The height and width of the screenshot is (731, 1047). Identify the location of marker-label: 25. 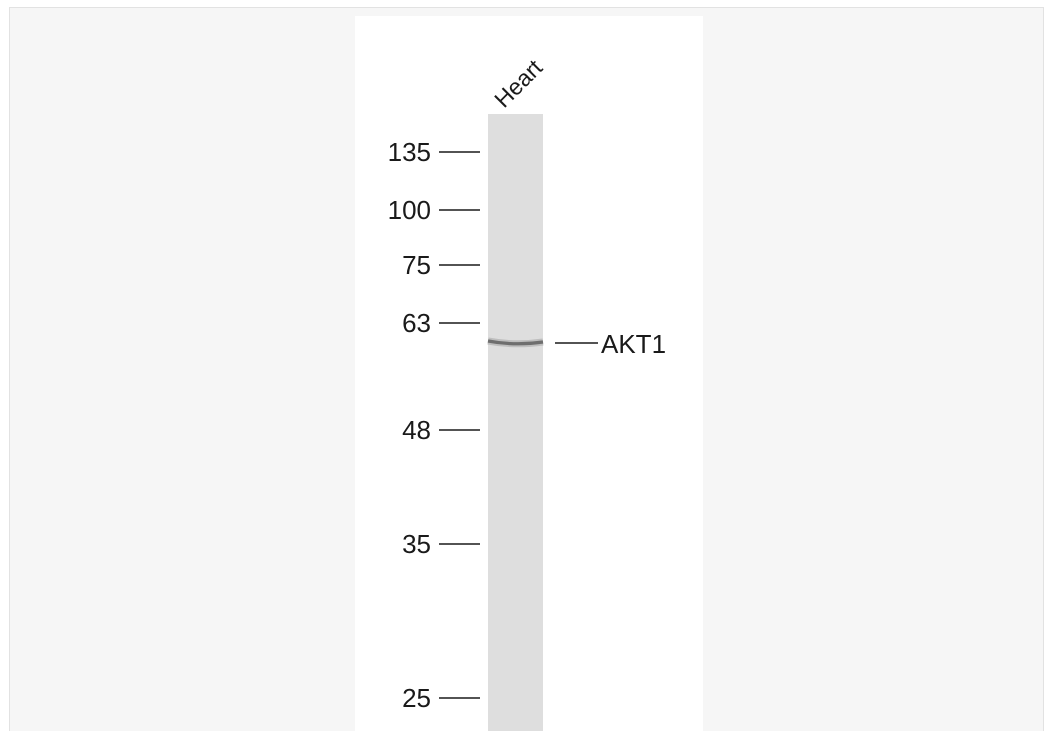
(416, 698).